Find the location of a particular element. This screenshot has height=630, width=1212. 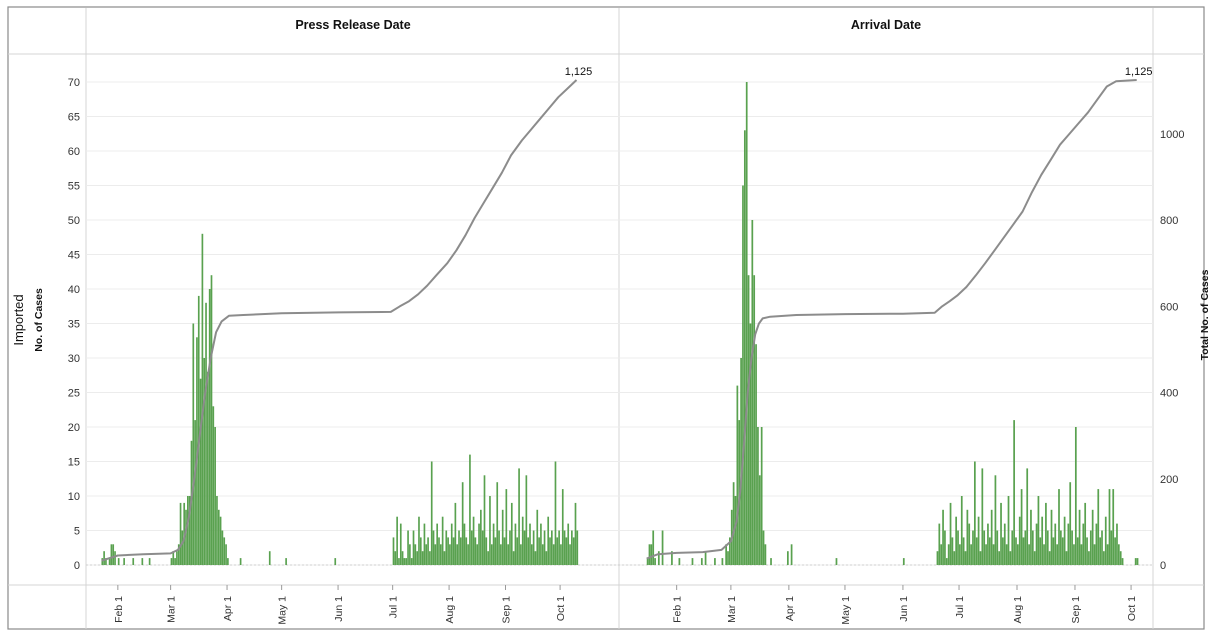

y-tick-label: 55 is located at coordinates (74, 187).